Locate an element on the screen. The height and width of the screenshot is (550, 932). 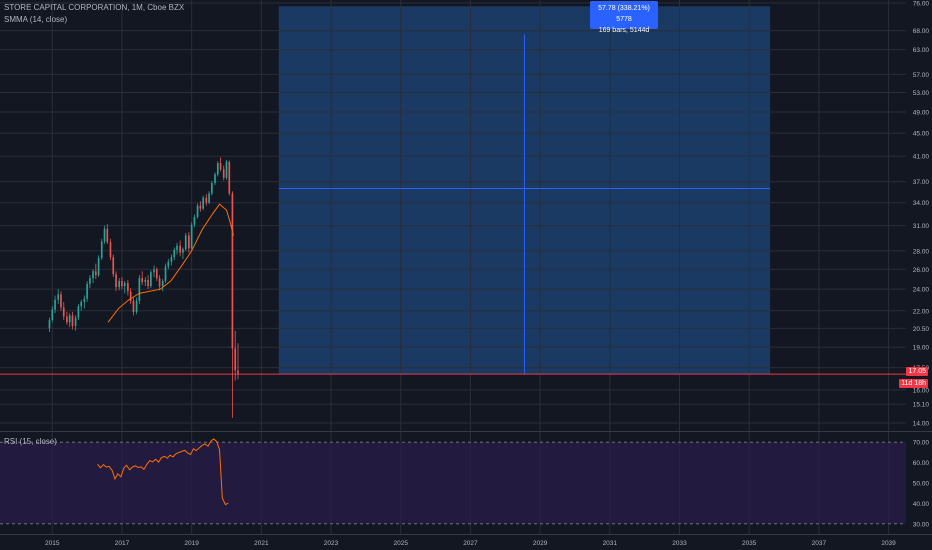
x-tick-label: 2029 is located at coordinates (540, 543).